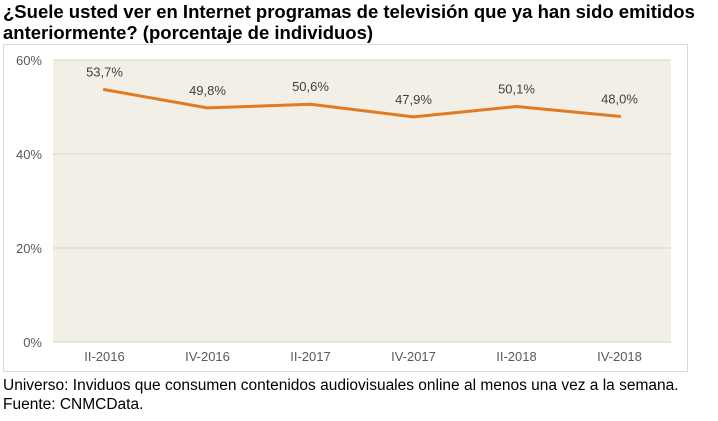 This screenshot has width=718, height=421. I want to click on data-labels: 53,7% 49,8% 50,6% 47,9% 50,1% 48,0%, so click(362, 86).